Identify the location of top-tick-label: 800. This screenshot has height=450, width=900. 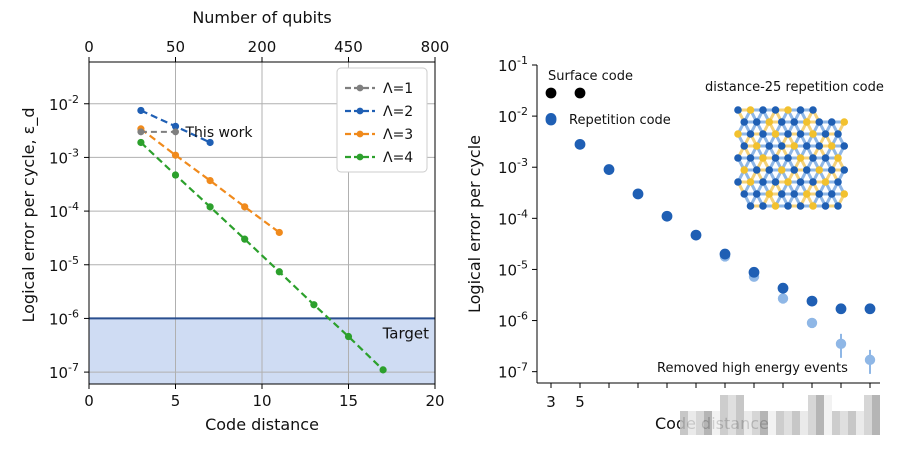
(435, 47).